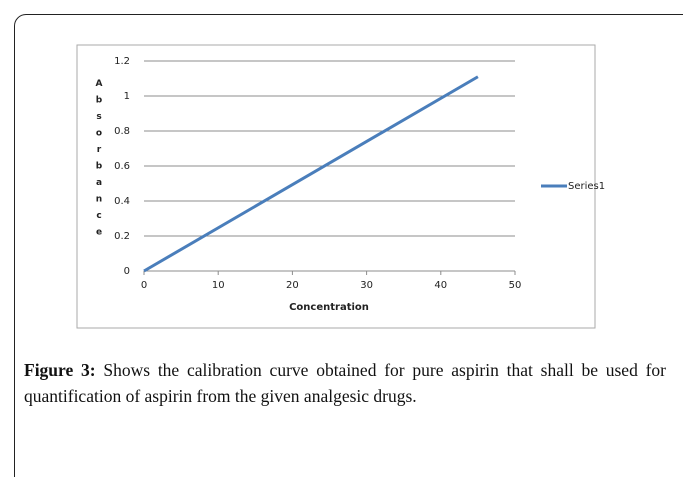 The width and height of the screenshot is (683, 477). I want to click on x-axis-label: Concentration, so click(329, 307).